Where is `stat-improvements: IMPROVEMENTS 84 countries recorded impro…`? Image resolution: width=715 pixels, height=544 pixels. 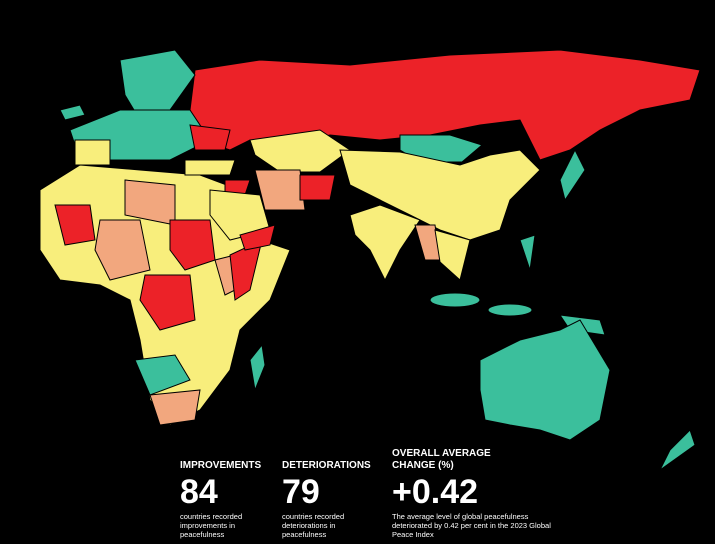
stat-improvements: IMPROVEMENTS 84 countries recorded impro… is located at coordinates (226, 499).